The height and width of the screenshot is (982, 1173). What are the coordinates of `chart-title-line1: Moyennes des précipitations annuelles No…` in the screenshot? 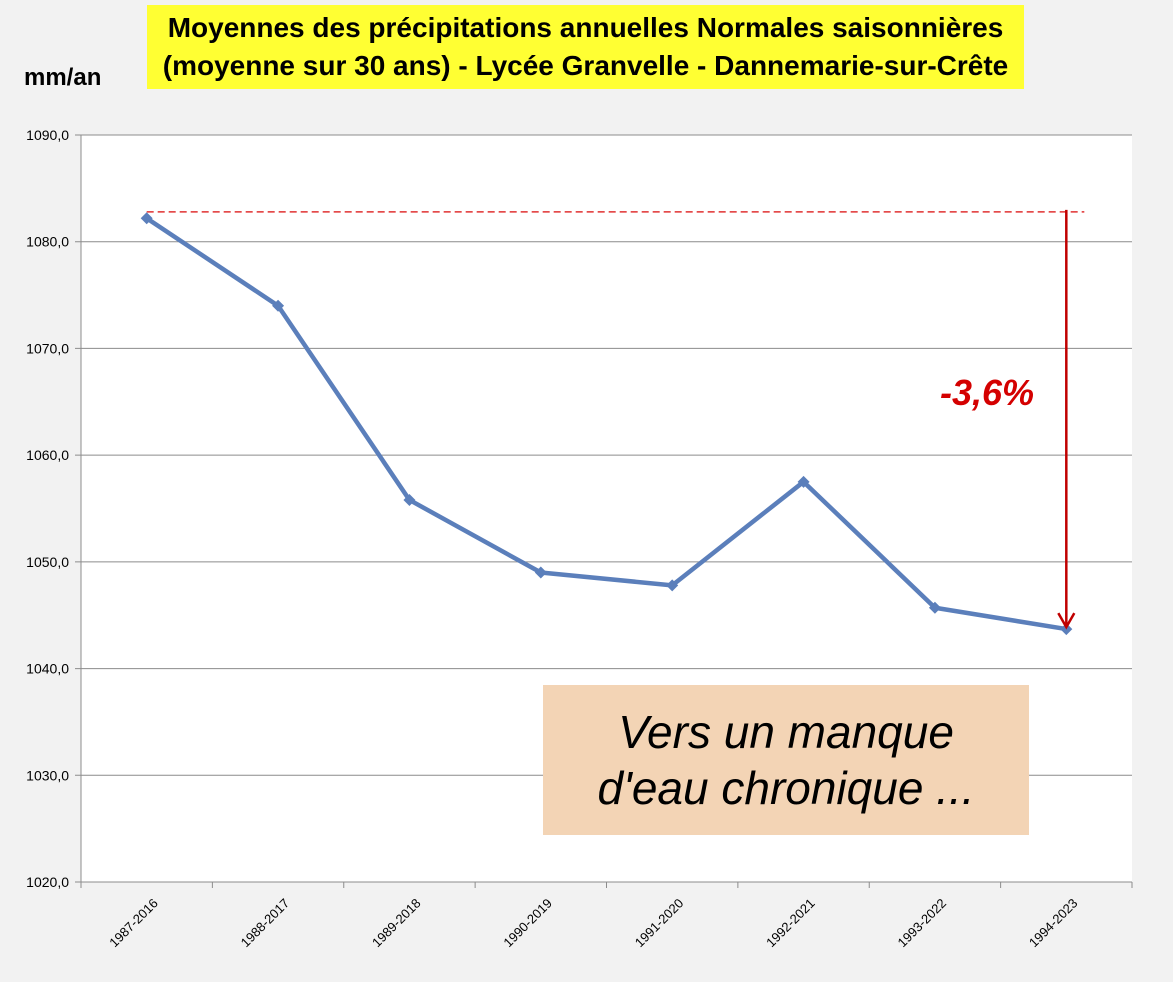 It's located at (585, 27).